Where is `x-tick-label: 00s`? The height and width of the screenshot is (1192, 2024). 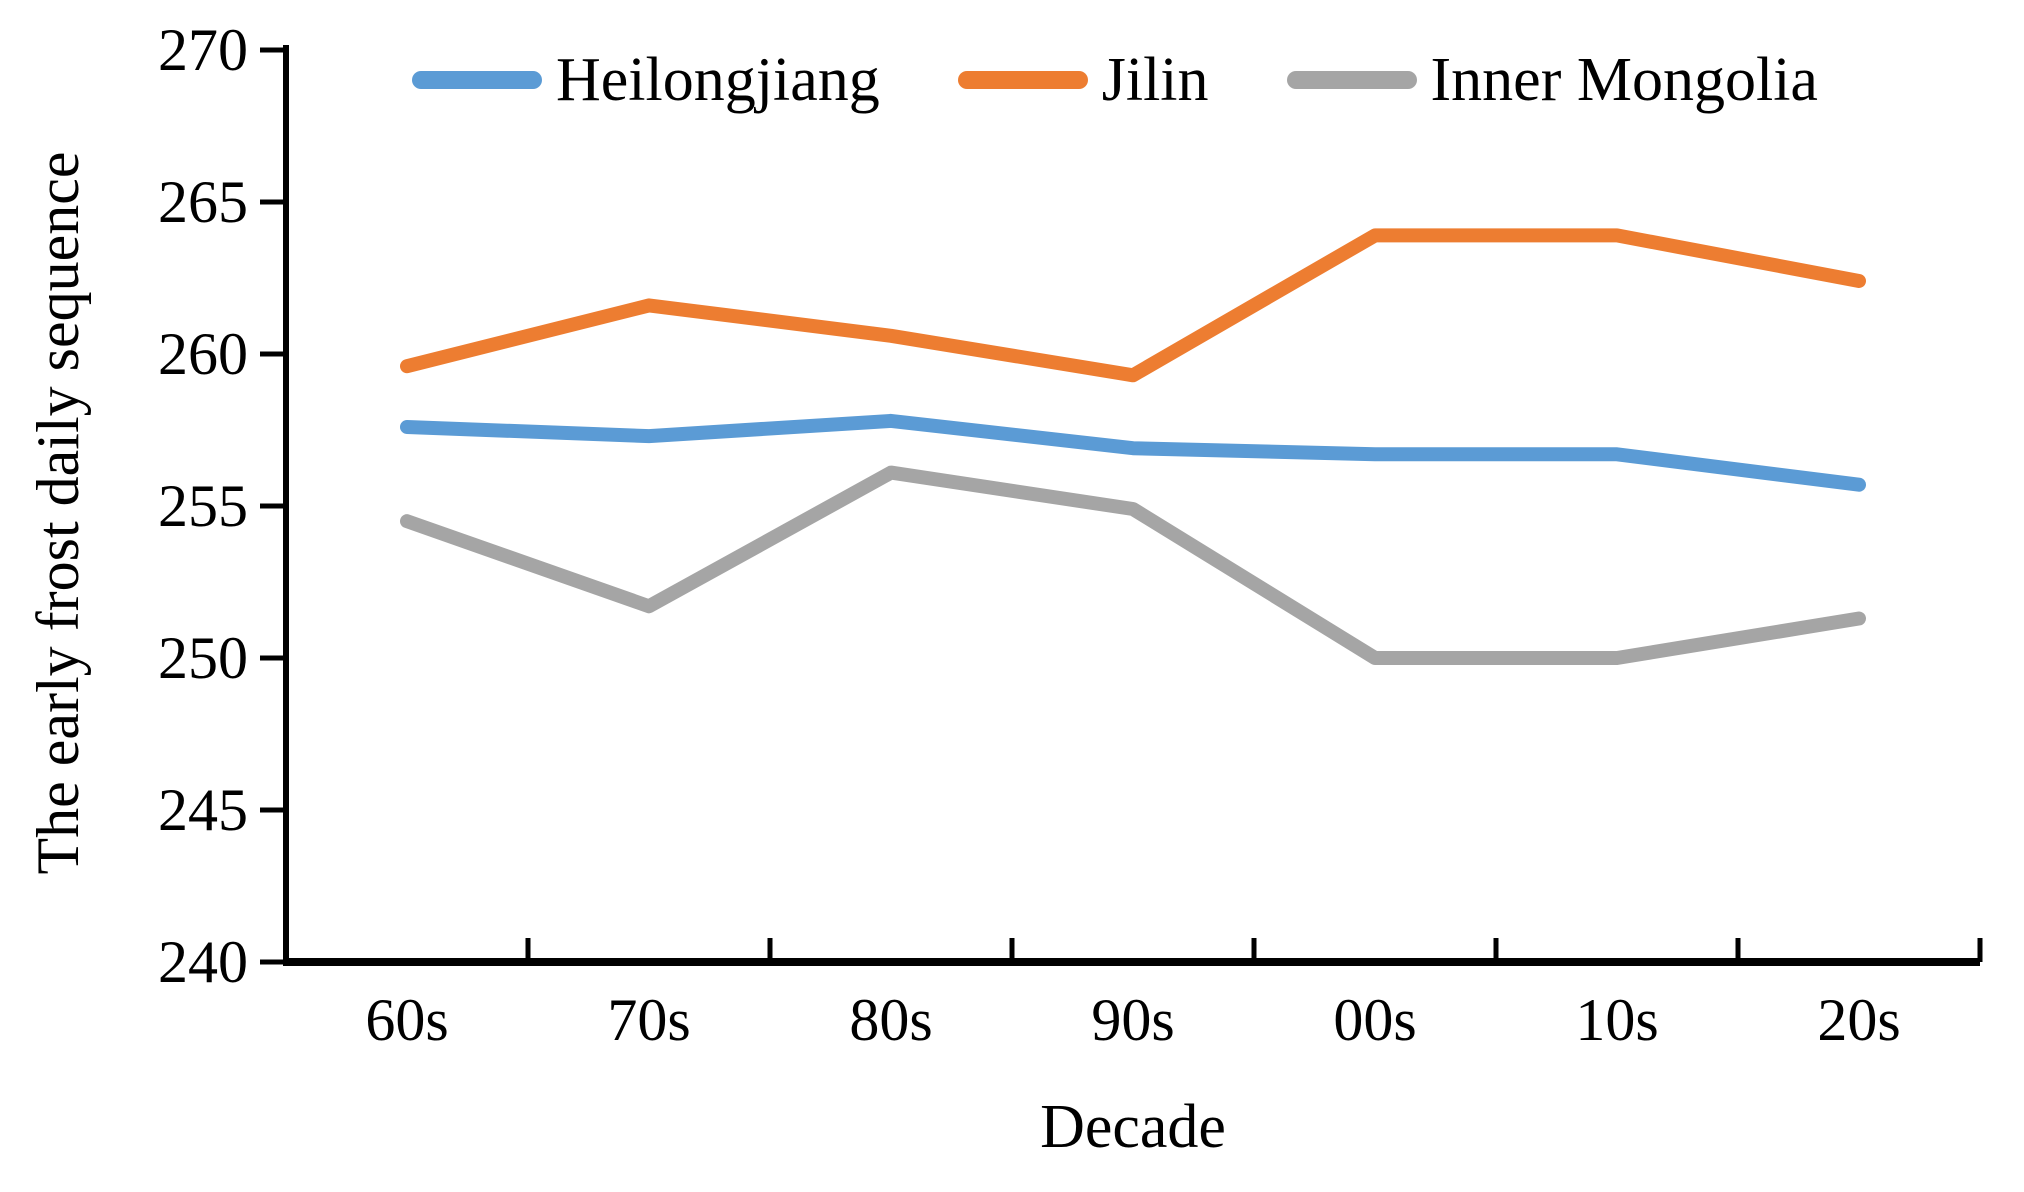 x-tick-label: 00s is located at coordinates (1375, 1020).